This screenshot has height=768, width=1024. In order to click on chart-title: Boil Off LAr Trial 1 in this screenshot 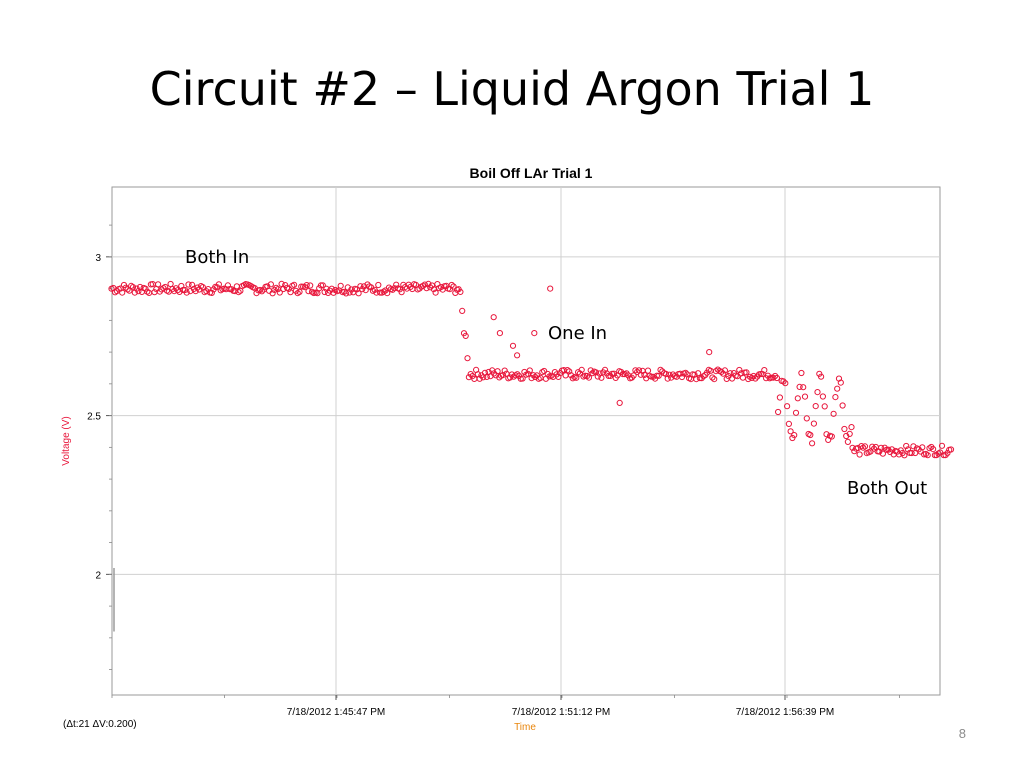, I will do `click(531, 173)`.